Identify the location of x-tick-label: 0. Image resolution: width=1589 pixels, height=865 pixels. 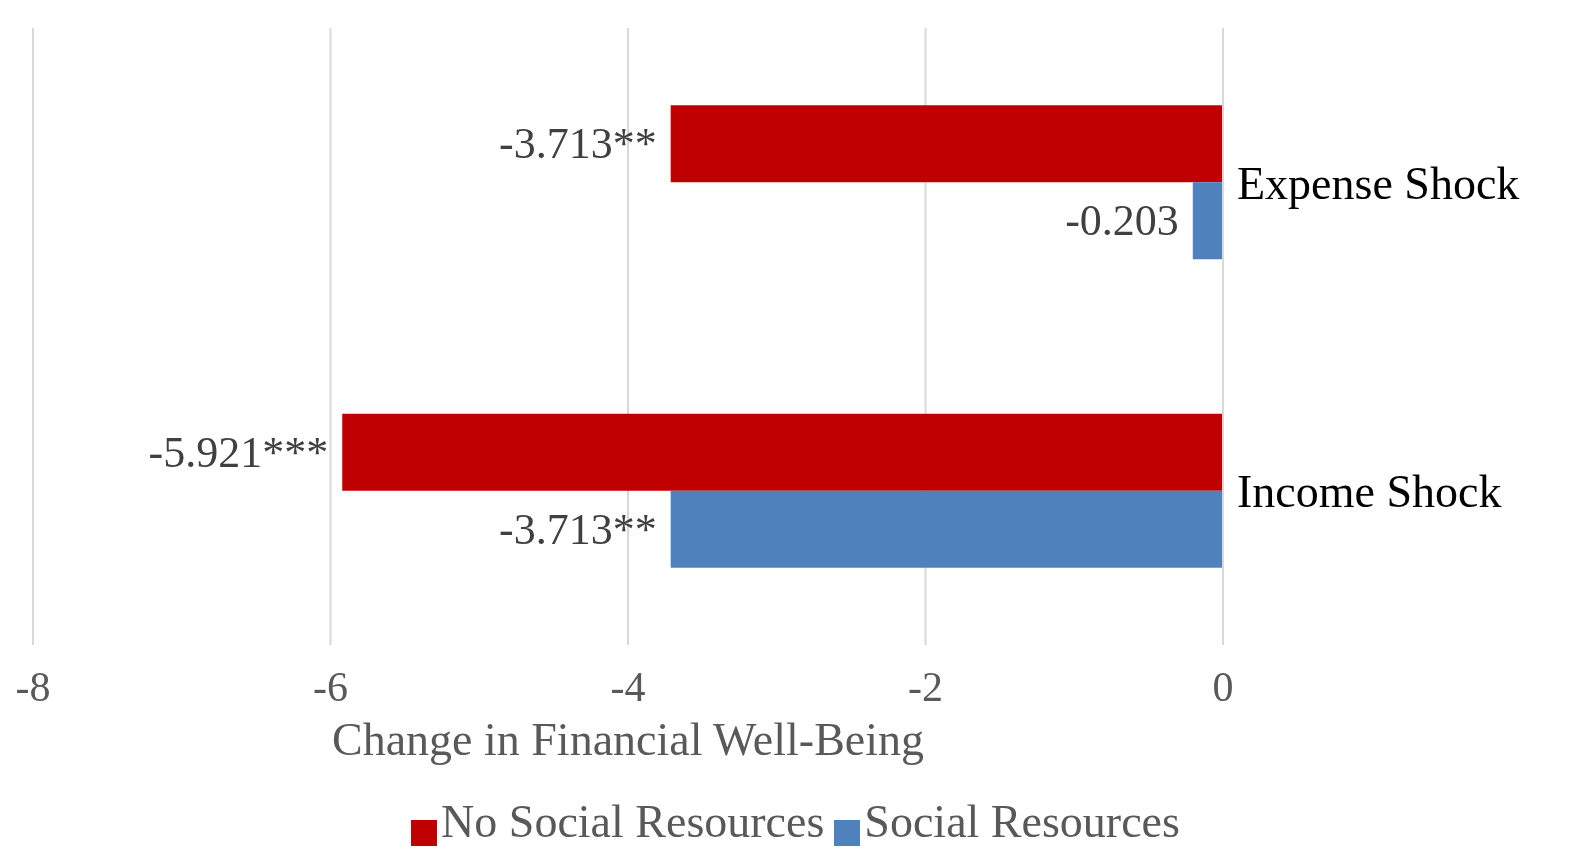
(1223, 686).